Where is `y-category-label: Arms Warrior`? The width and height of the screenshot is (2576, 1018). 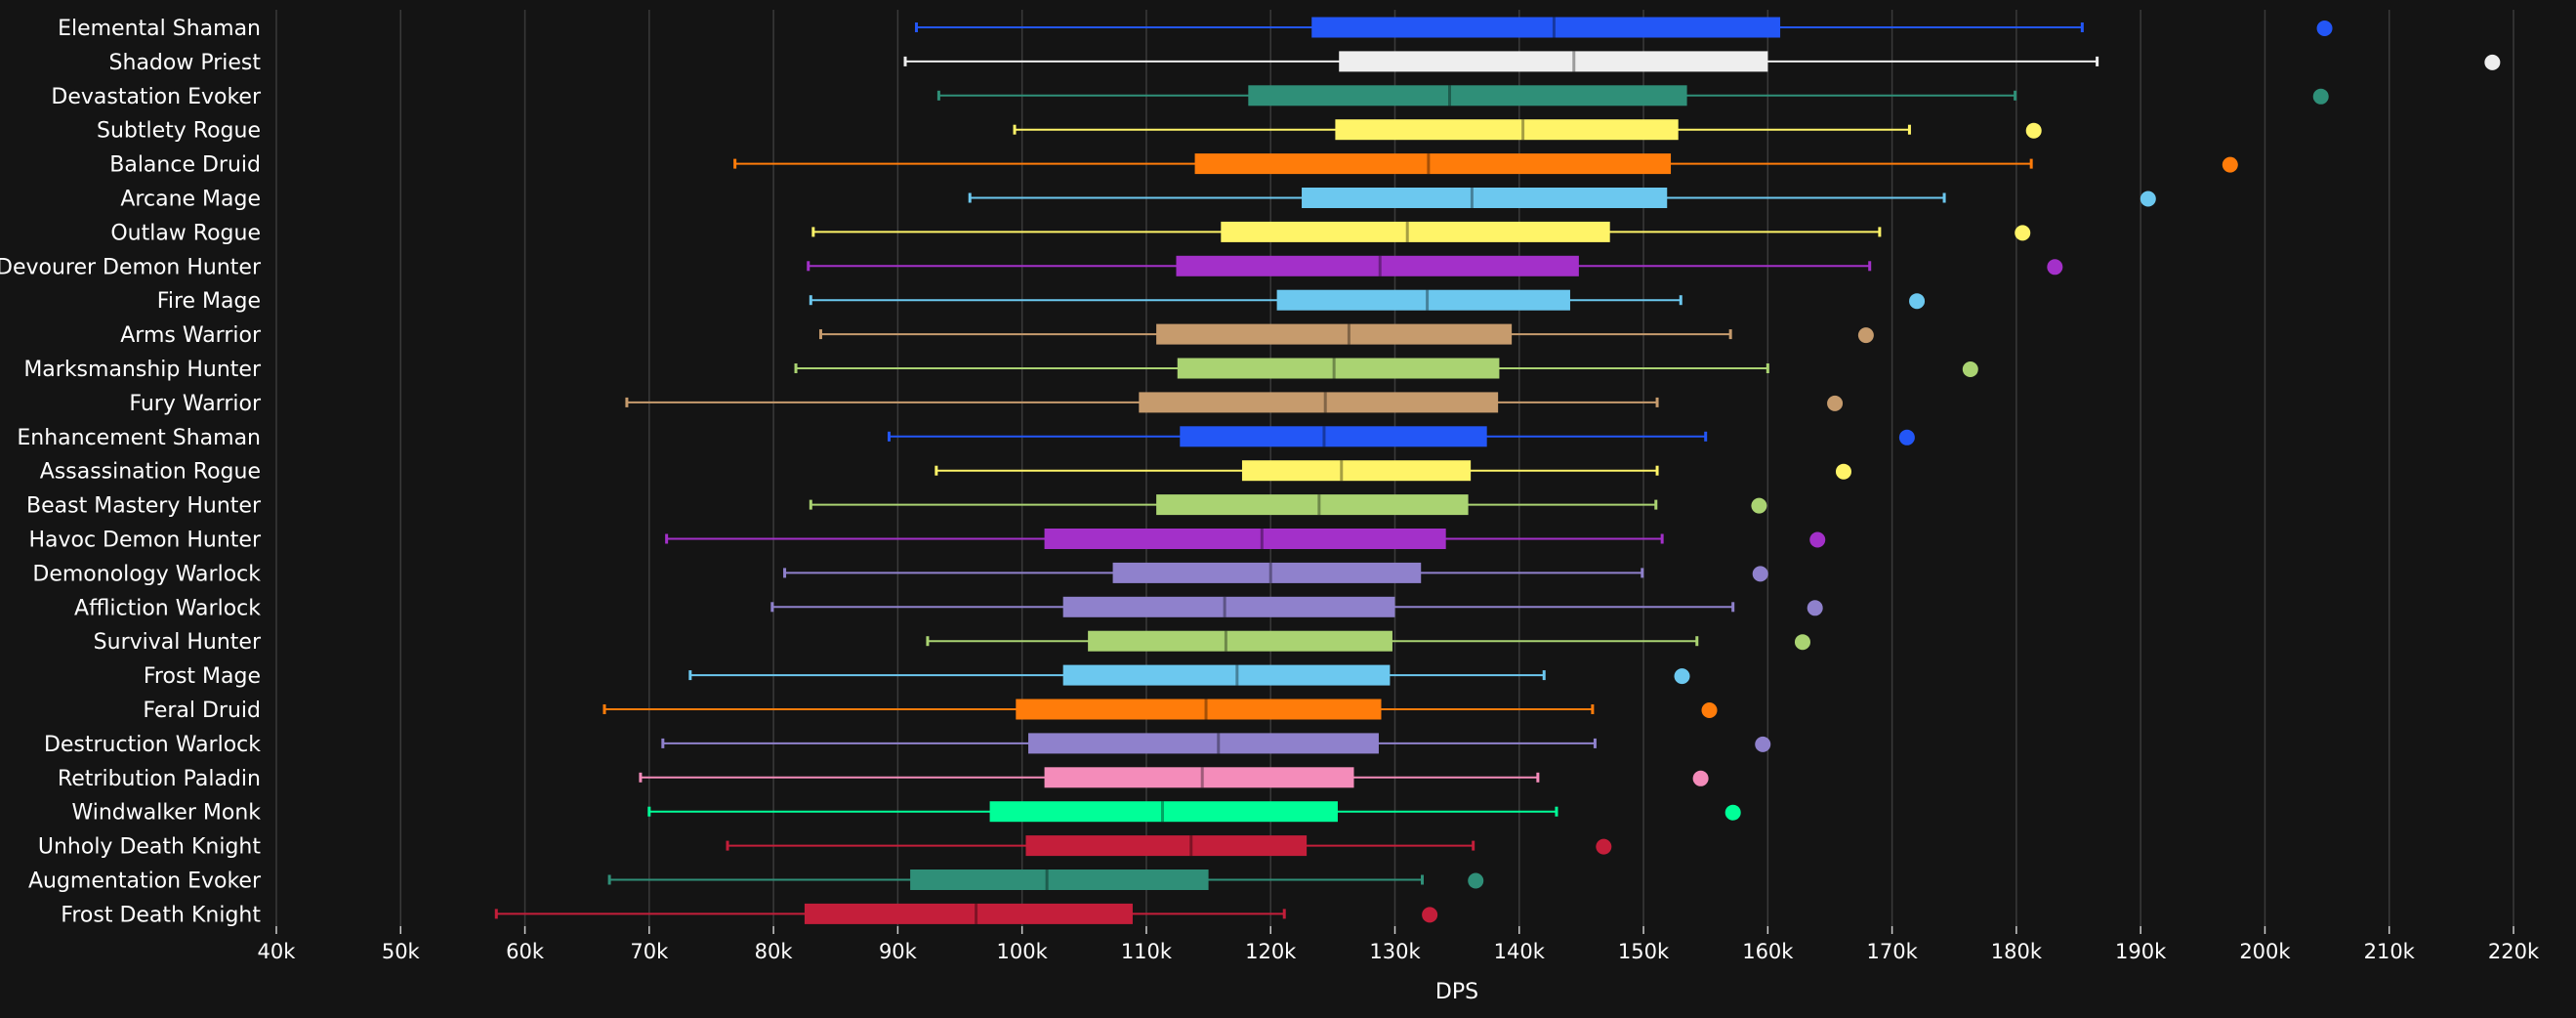 y-category-label: Arms Warrior is located at coordinates (191, 335).